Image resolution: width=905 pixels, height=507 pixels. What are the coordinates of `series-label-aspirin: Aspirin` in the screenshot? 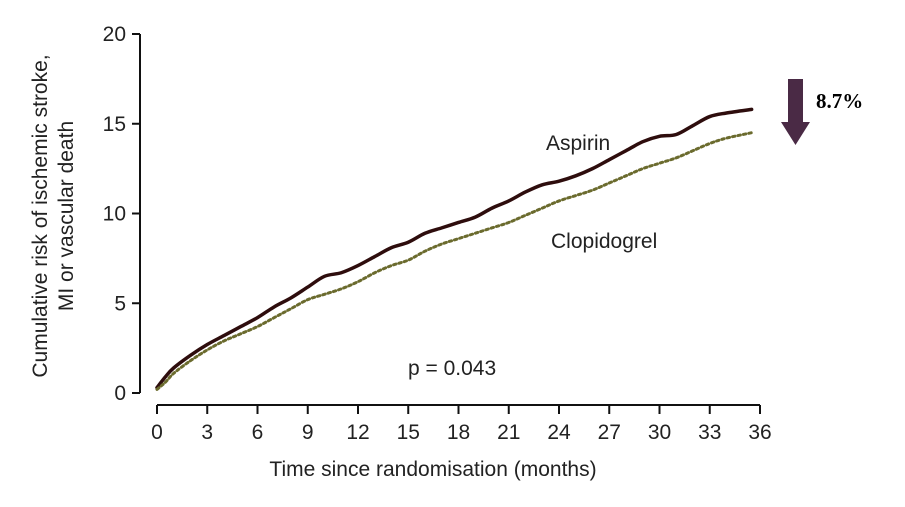 It's located at (578, 143).